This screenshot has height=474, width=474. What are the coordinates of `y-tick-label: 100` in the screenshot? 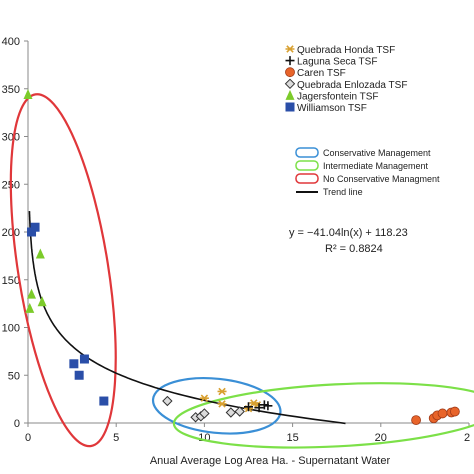 It's located at (11, 329).